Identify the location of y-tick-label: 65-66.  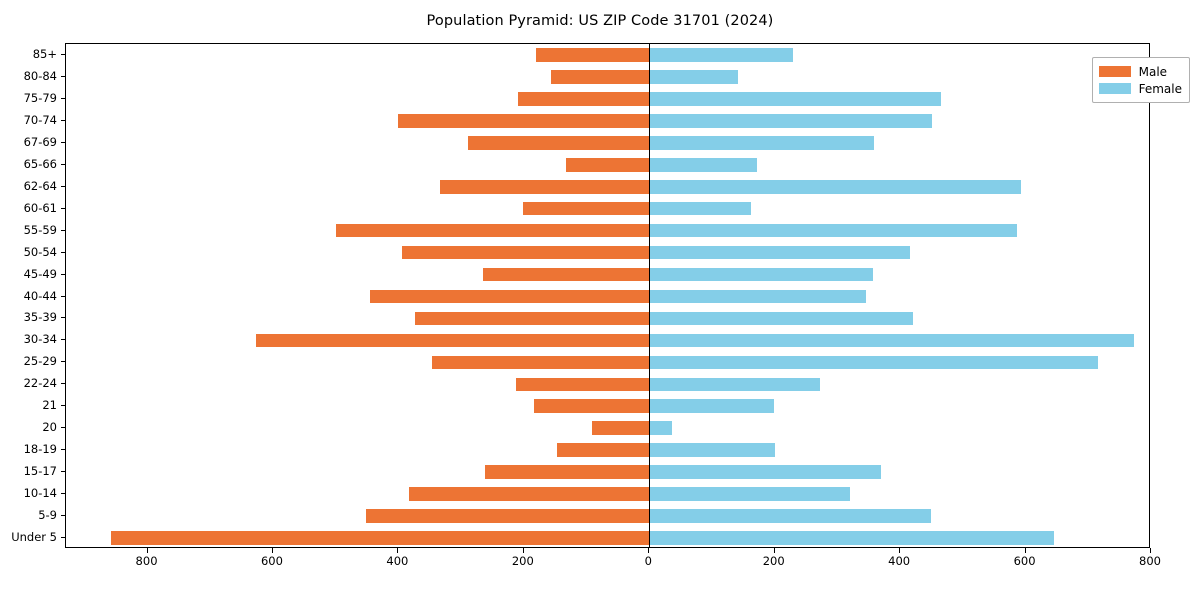
(40, 163).